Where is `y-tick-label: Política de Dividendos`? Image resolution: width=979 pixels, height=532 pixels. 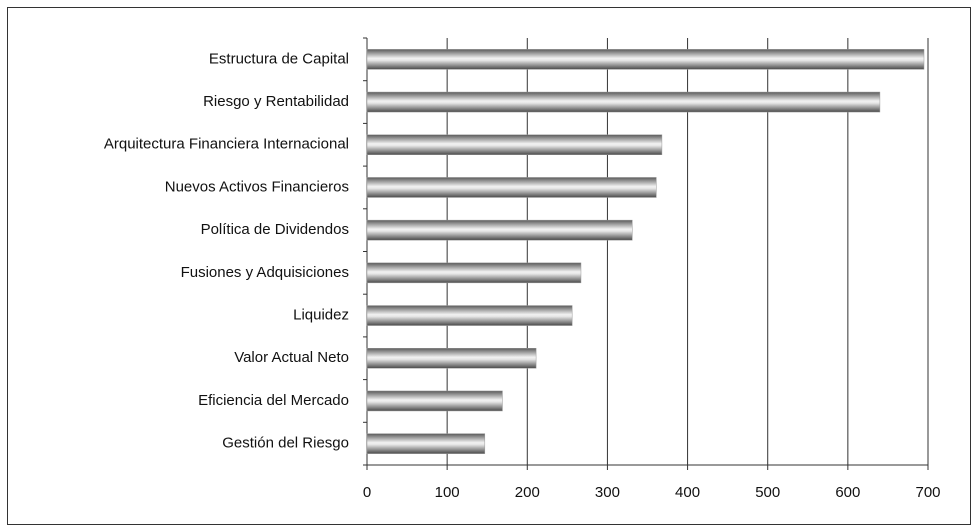 y-tick-label: Política de Dividendos is located at coordinates (275, 229).